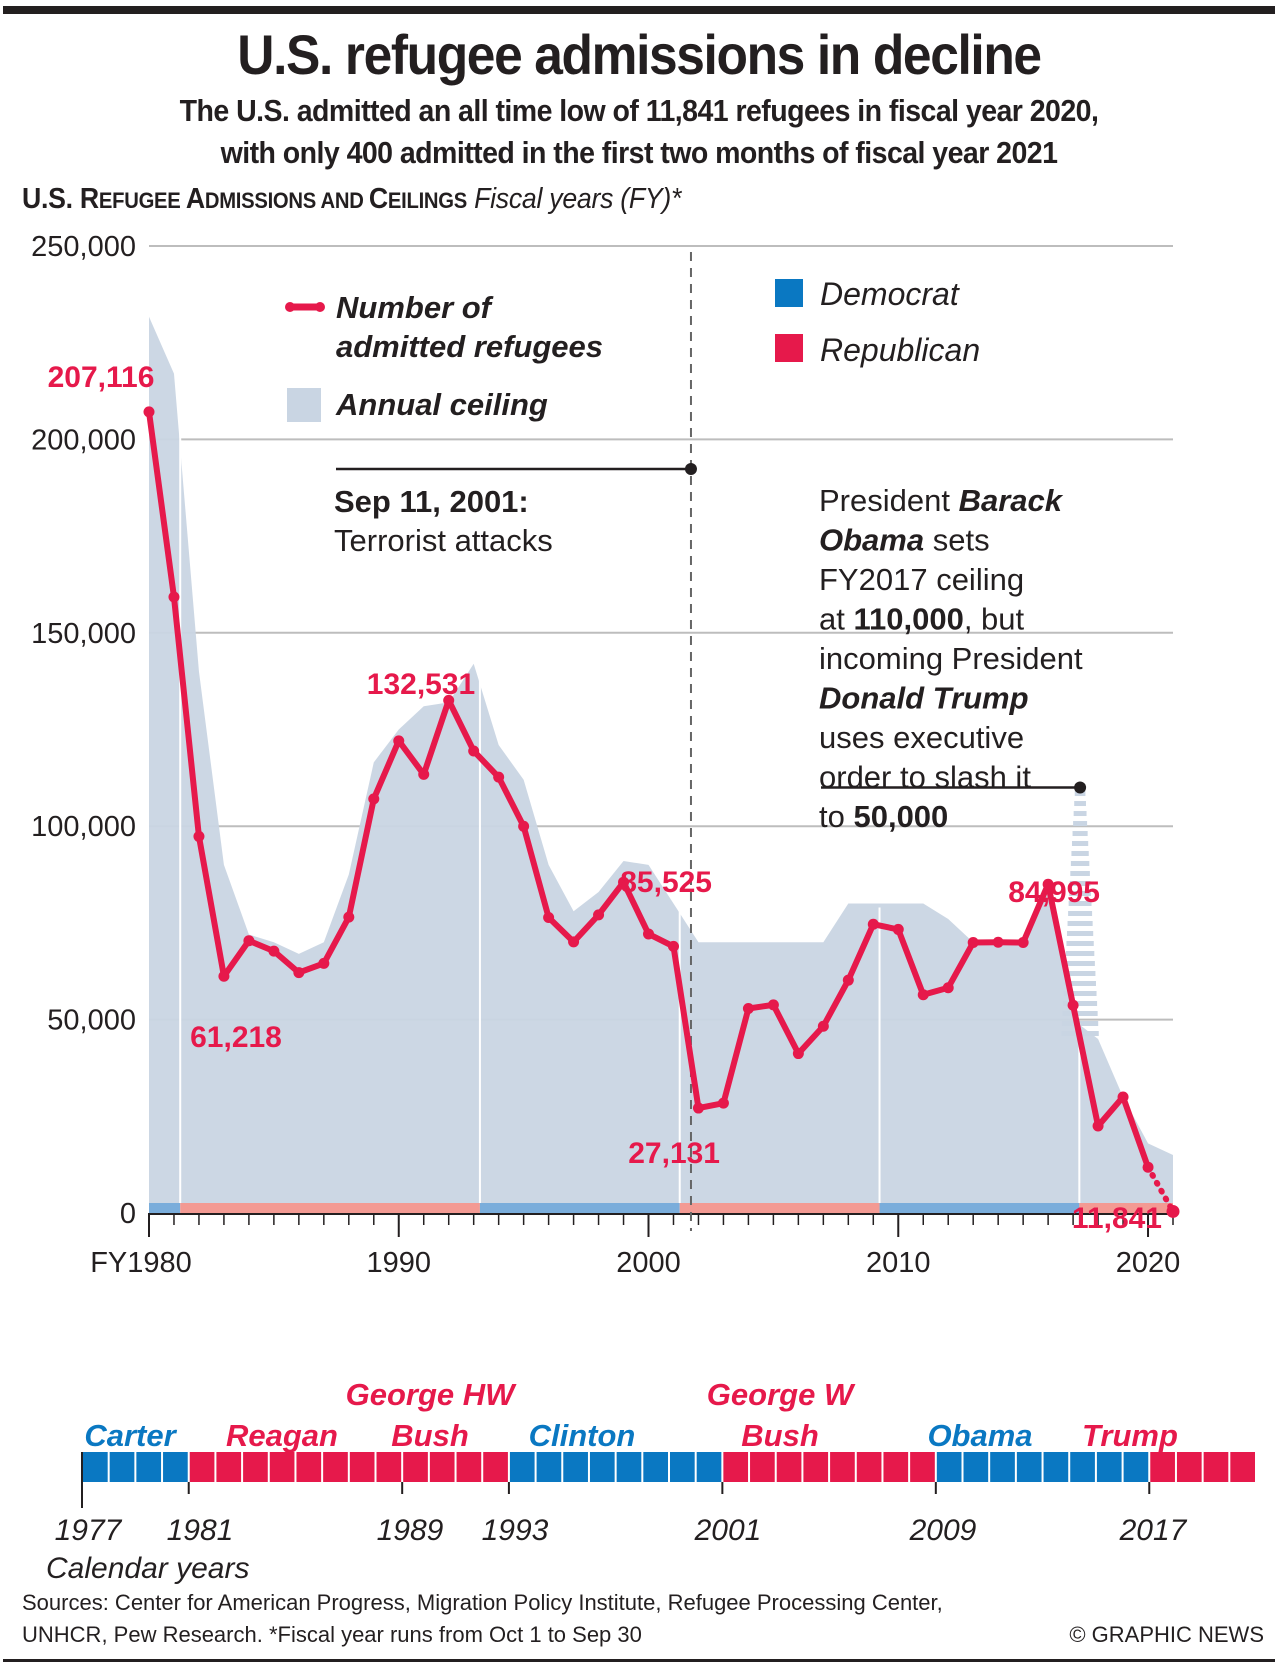 The image size is (1278, 1667). What do you see at coordinates (582, 1435) in the screenshot?
I see `president-name: Clinton` at bounding box center [582, 1435].